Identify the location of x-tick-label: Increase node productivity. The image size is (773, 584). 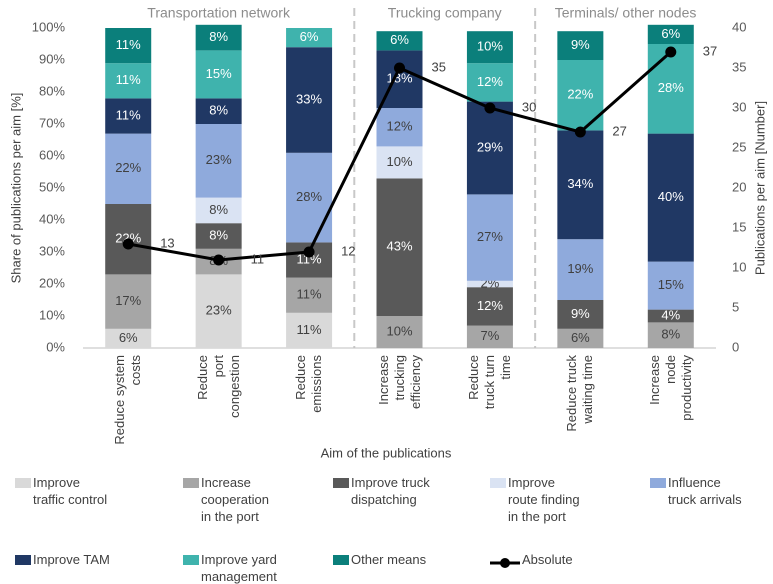
(670, 388).